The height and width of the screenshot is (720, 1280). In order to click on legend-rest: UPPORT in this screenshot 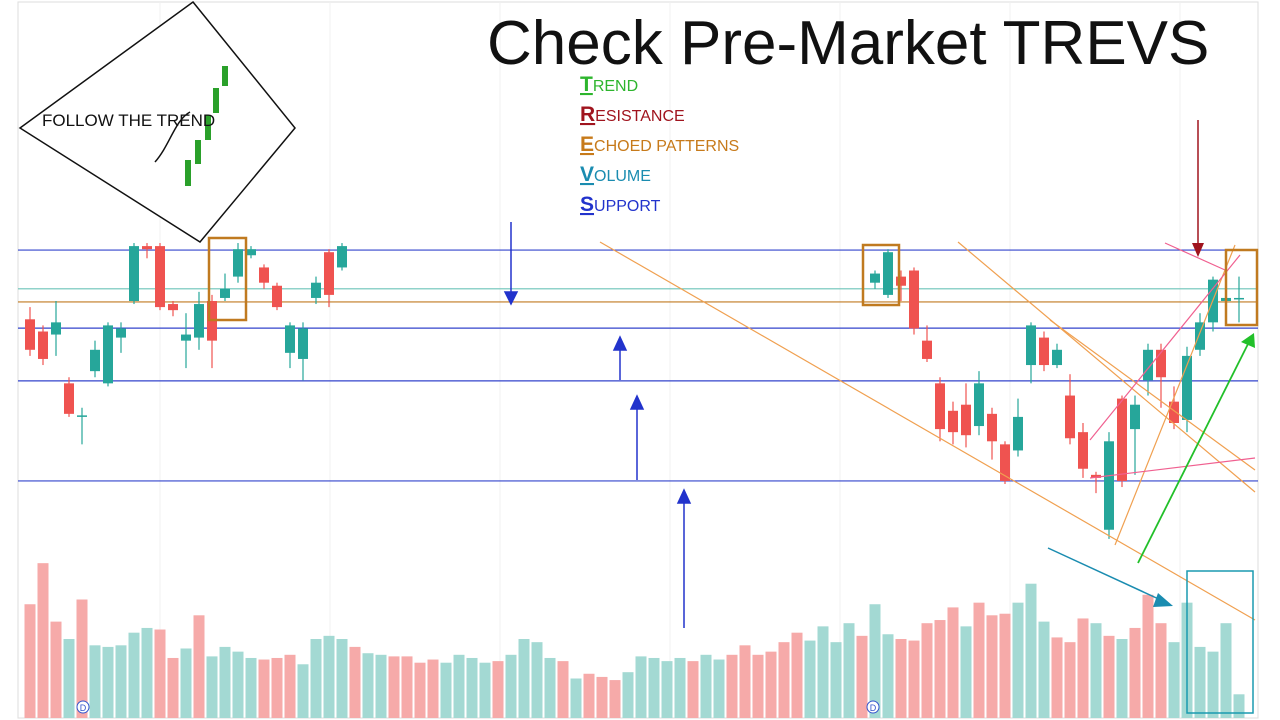, I will do `click(627, 206)`.